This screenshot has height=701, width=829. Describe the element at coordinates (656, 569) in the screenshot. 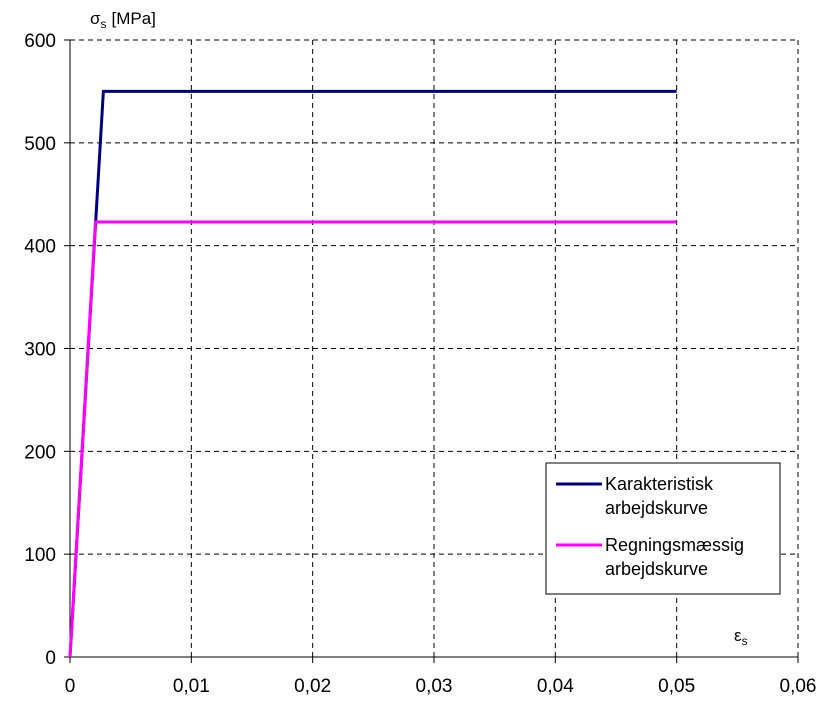

I see `legend-label-regningsmaessig-line2: arbejdskurve` at that location.